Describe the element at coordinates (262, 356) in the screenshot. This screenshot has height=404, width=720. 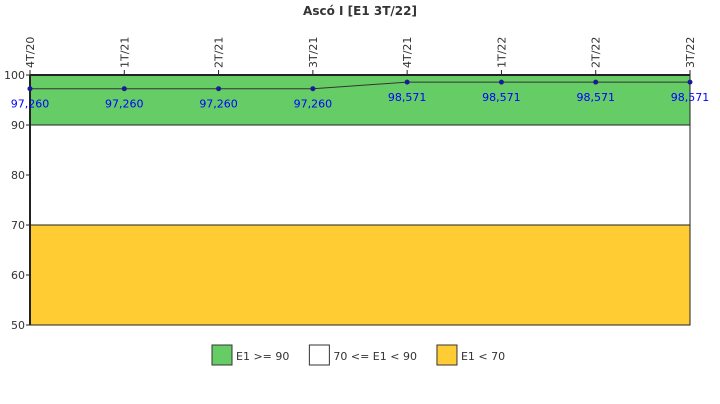
I see `legend-label: E1 >= 90` at that location.